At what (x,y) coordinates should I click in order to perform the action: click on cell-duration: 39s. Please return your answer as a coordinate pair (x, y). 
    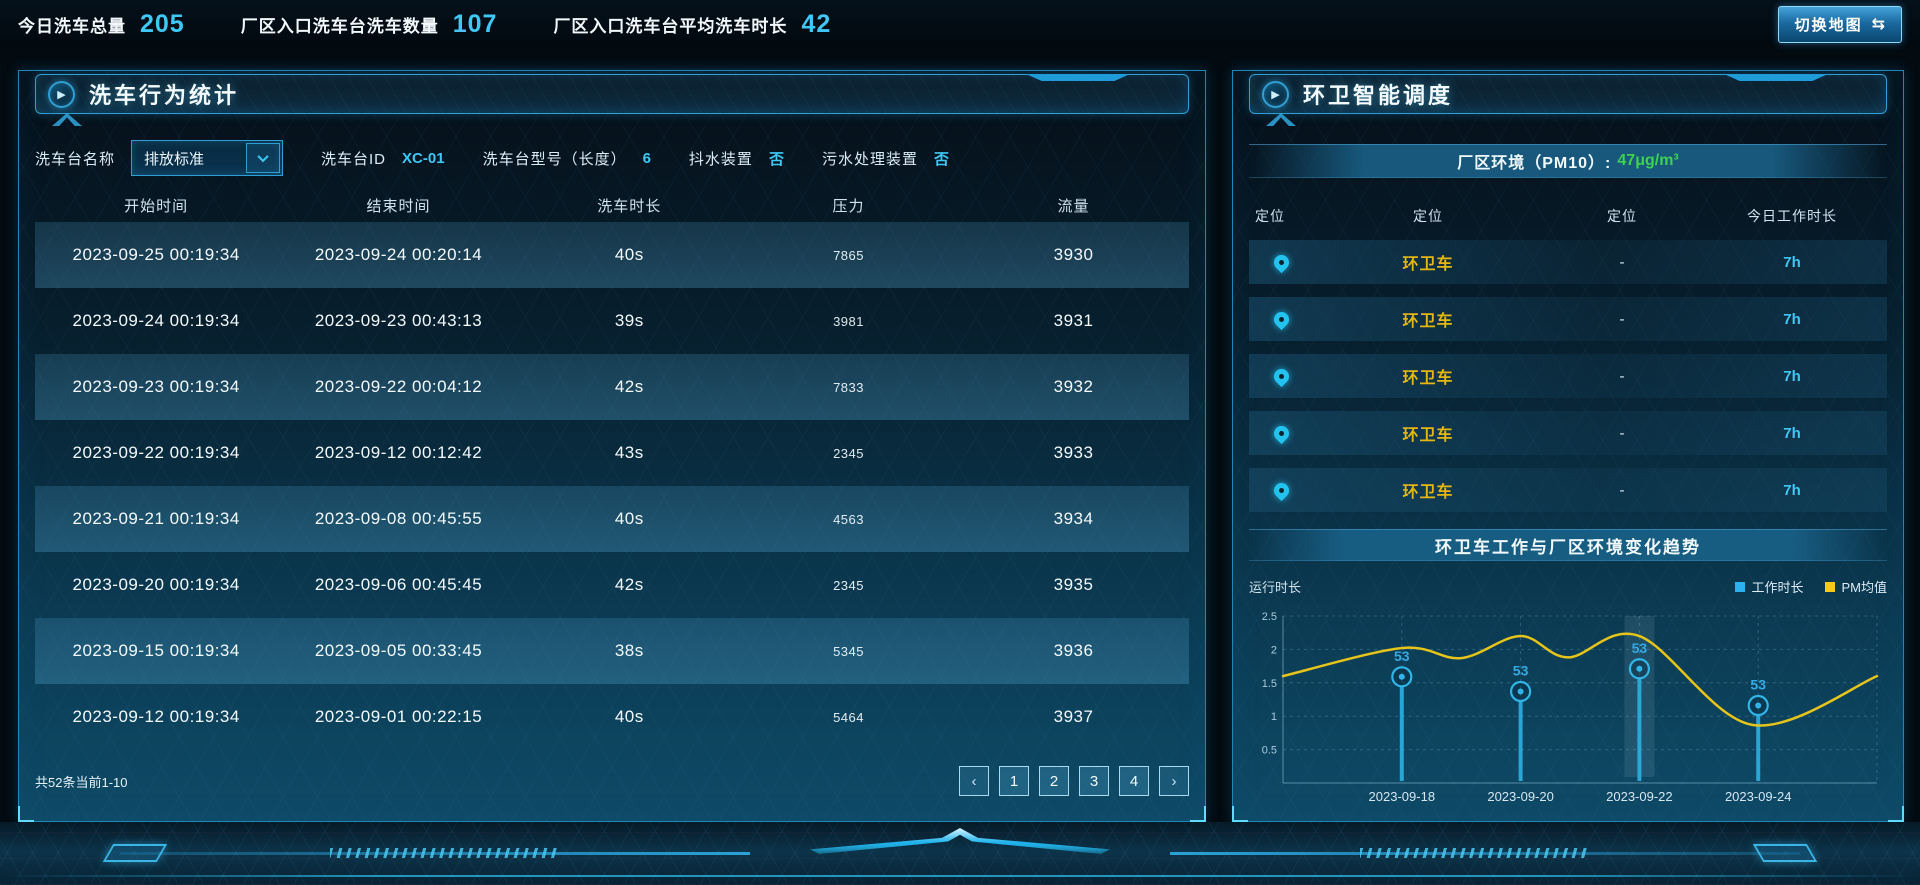
    Looking at the image, I should click on (629, 320).